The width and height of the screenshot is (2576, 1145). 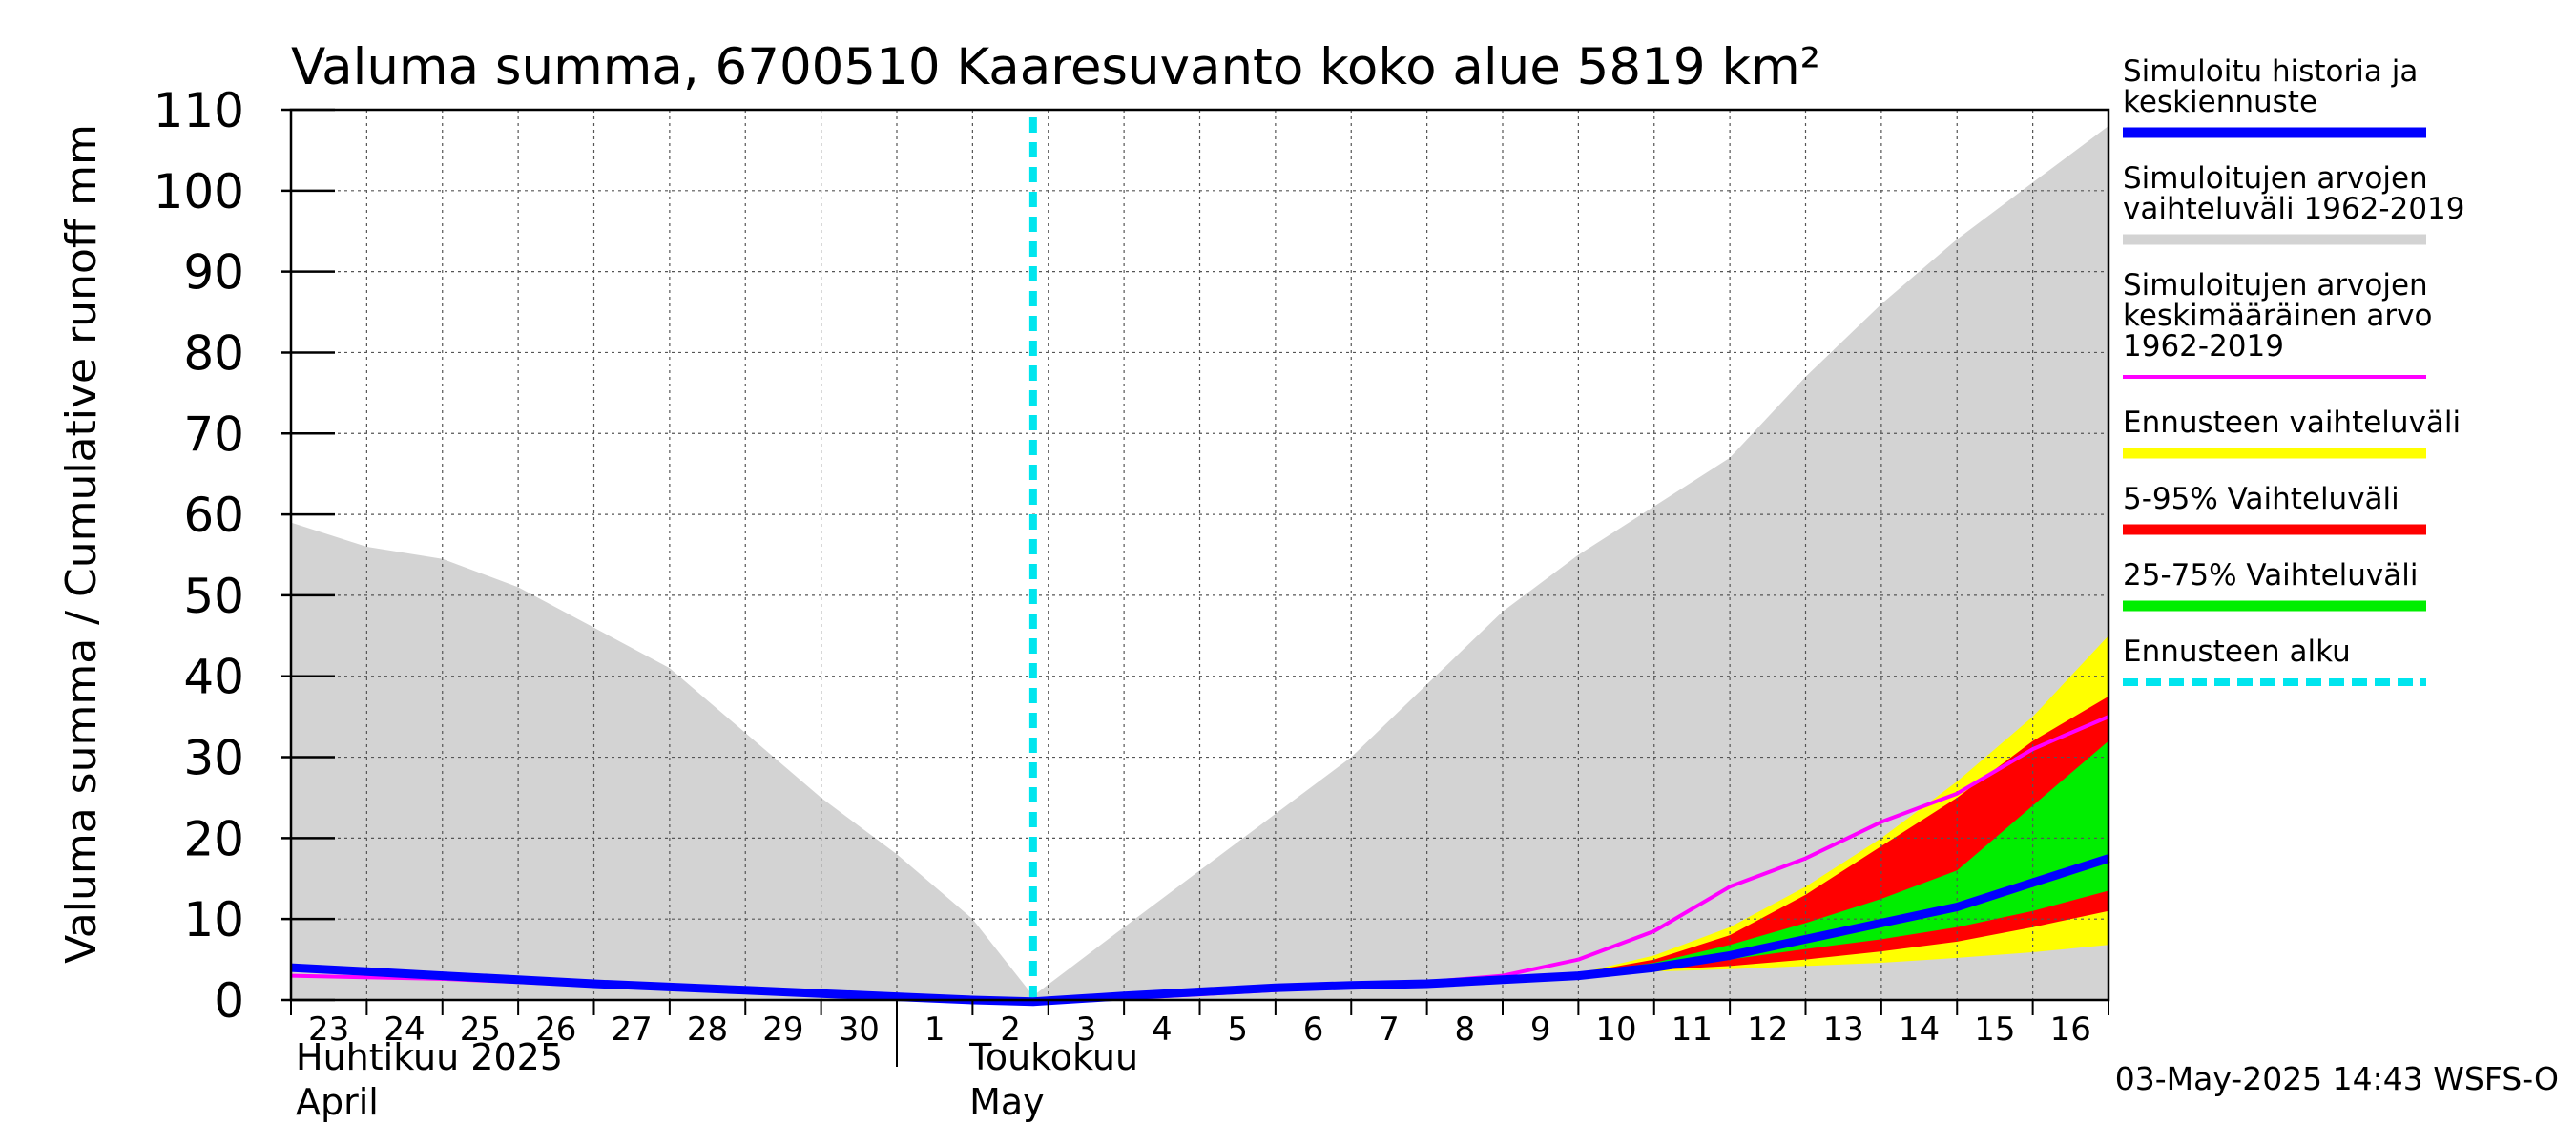 What do you see at coordinates (213, 920) in the screenshot?
I see `y-tick-label: 10` at bounding box center [213, 920].